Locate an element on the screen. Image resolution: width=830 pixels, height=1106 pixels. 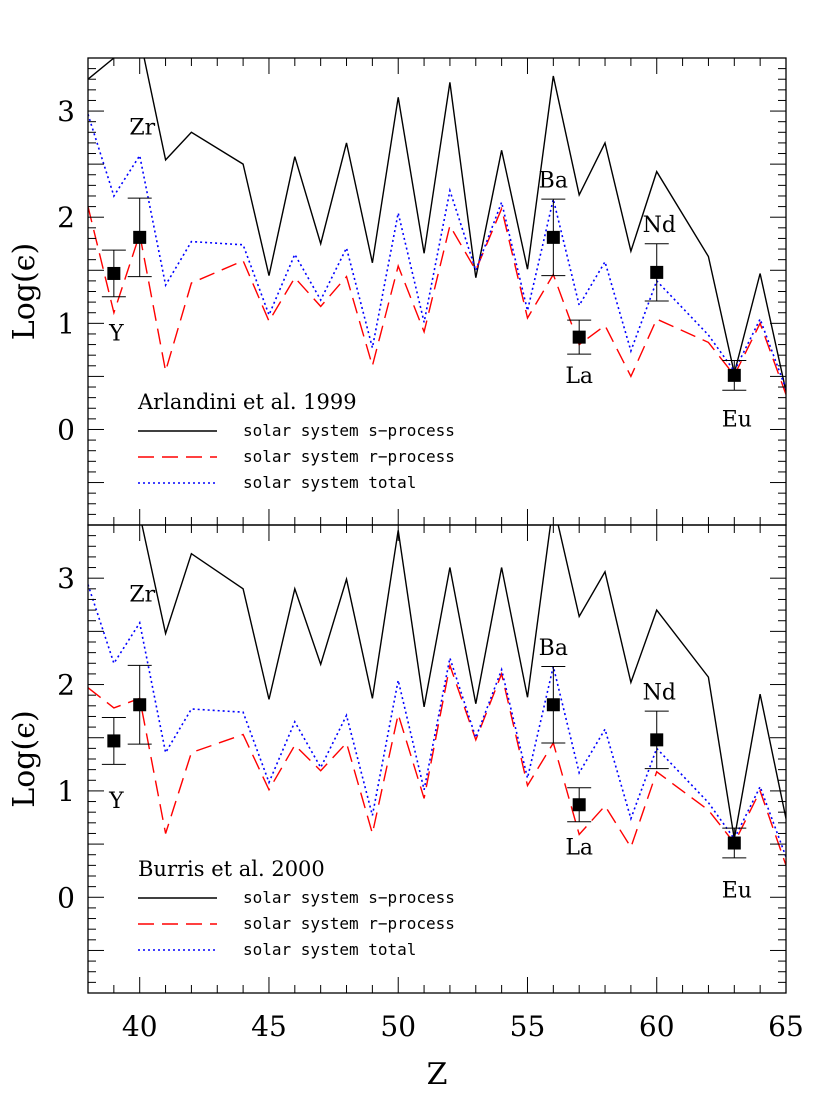
x-axis-tick-labels: 40 45 50 55 60 65 is located at coordinates (463, 1026).